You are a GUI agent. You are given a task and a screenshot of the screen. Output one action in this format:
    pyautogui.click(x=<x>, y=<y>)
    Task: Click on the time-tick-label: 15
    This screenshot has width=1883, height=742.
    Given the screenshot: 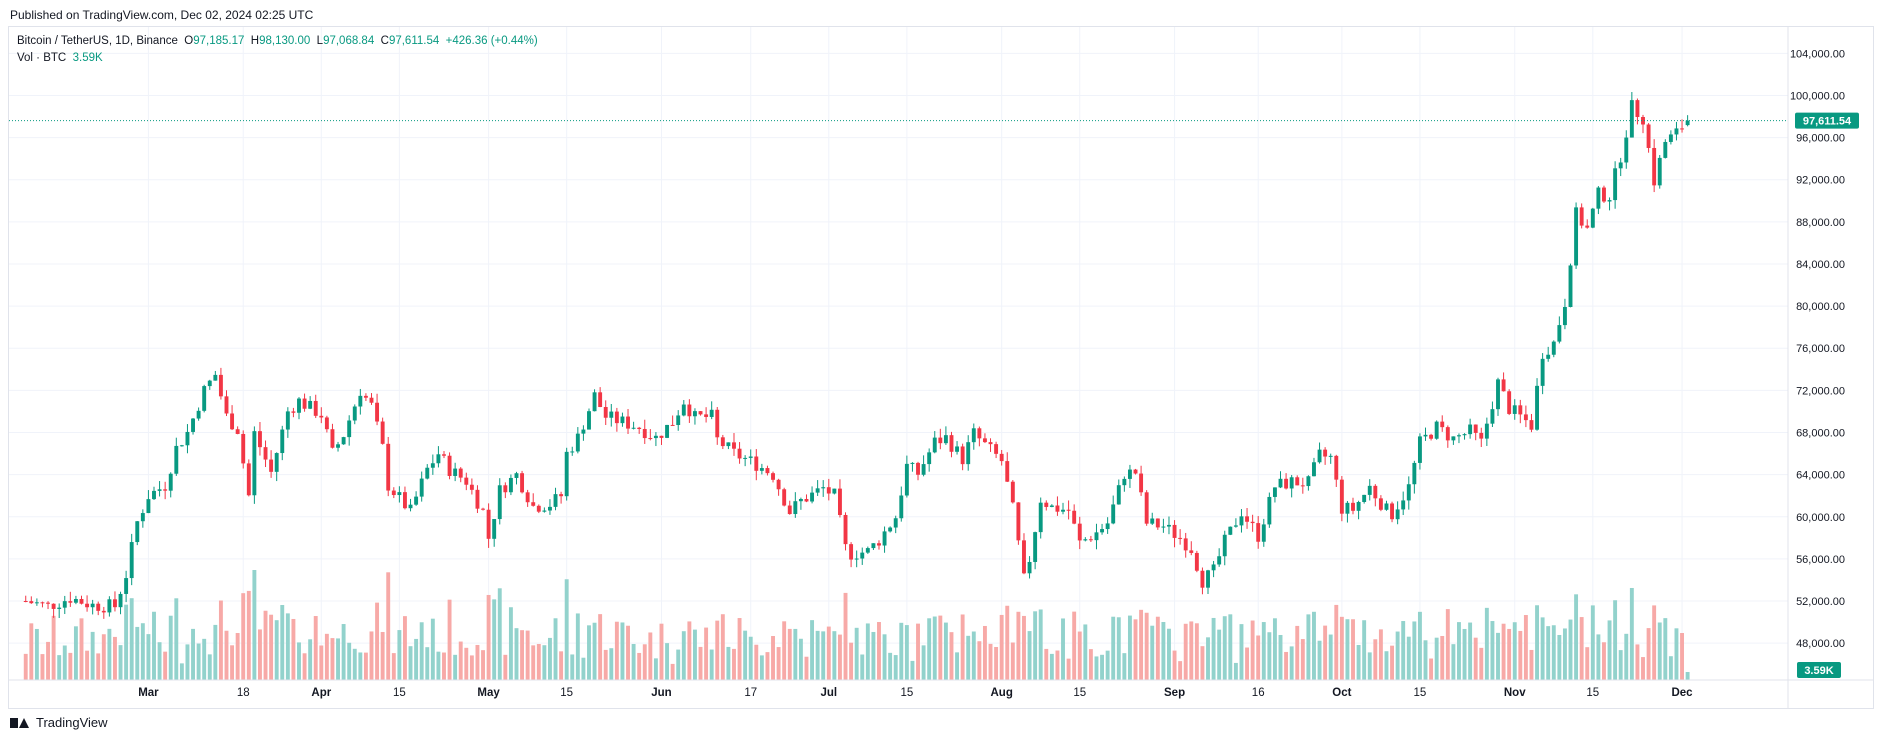 What is the action you would take?
    pyautogui.click(x=566, y=693)
    